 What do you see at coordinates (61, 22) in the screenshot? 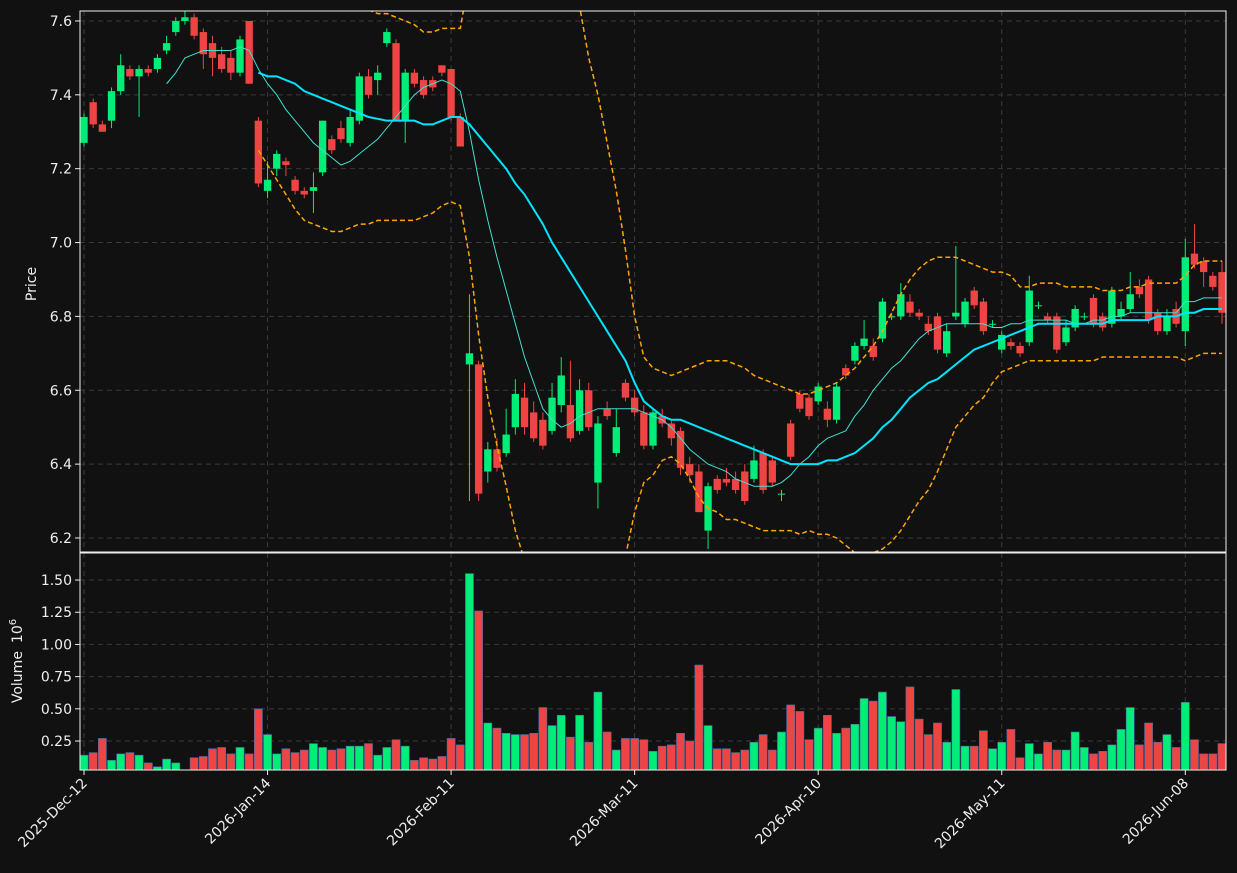
I see `y-tick-label: 7.6` at bounding box center [61, 22].